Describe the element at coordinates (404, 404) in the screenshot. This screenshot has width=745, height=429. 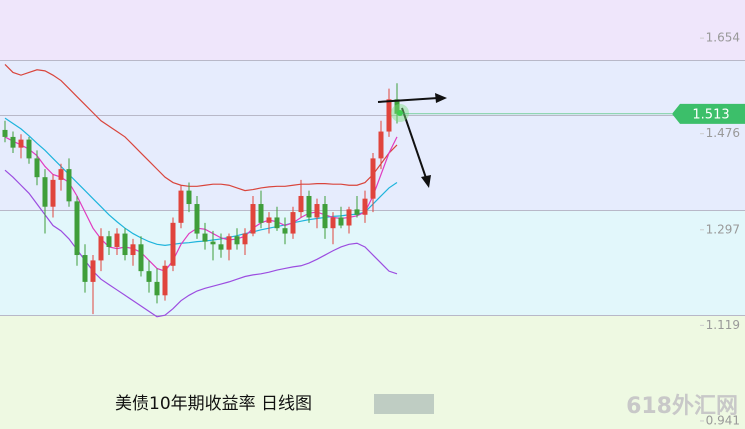
I see `blurred-box` at that location.